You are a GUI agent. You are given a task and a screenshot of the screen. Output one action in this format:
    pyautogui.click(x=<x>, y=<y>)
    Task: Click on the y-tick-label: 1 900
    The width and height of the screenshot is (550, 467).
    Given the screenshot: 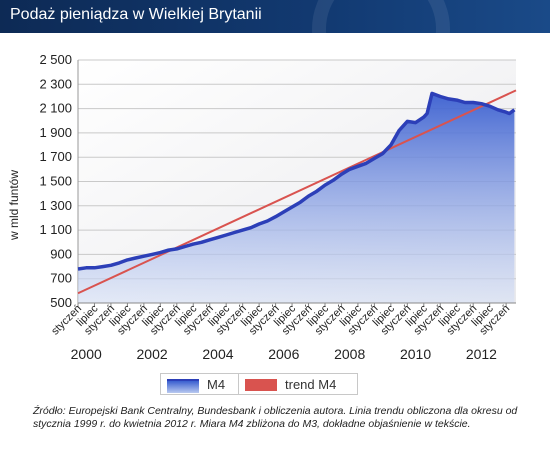 What is the action you would take?
    pyautogui.click(x=55, y=132)
    